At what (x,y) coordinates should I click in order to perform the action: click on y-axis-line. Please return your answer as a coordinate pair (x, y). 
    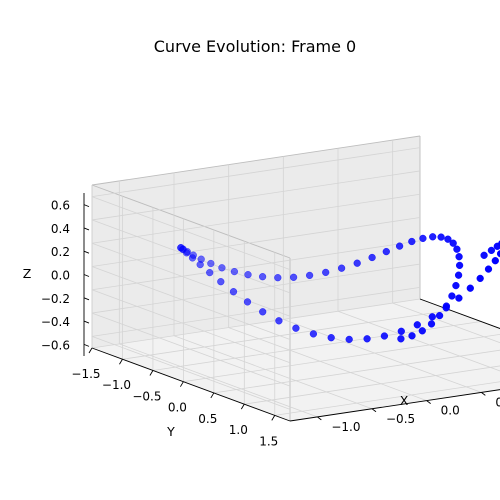
    Looking at the image, I should click on (191, 384).